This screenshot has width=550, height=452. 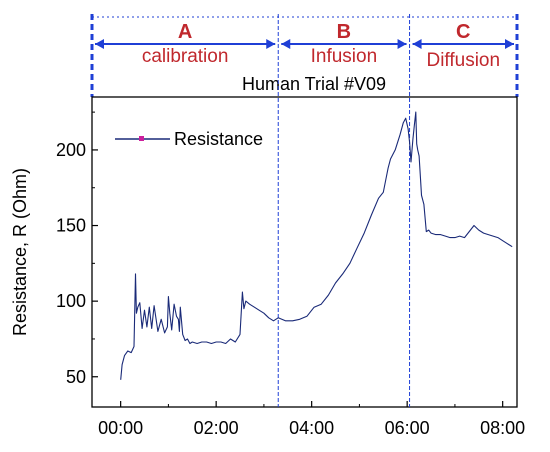 I want to click on legend-entry-resistance: Resistance, so click(x=218, y=139).